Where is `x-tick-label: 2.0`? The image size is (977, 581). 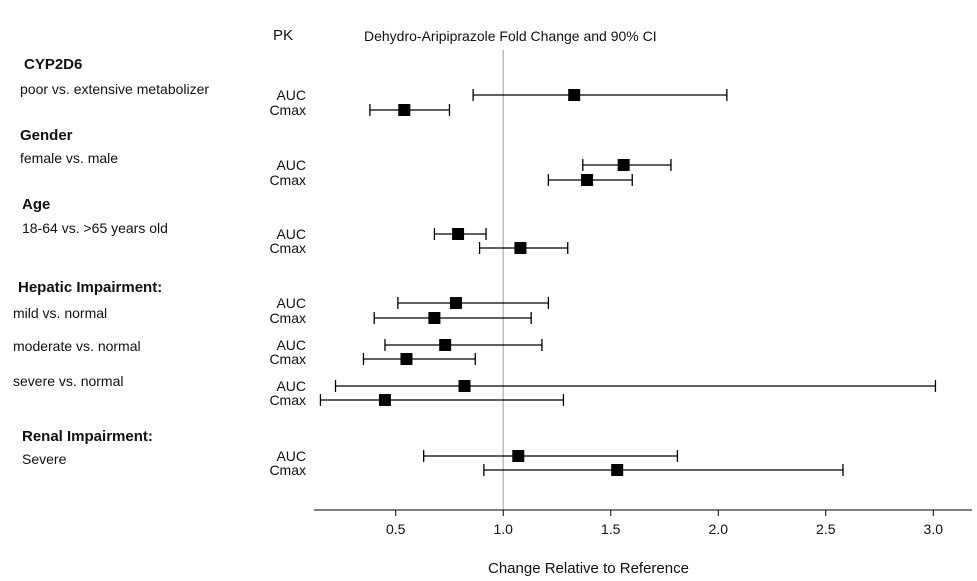 x-tick-label: 2.0 is located at coordinates (719, 529).